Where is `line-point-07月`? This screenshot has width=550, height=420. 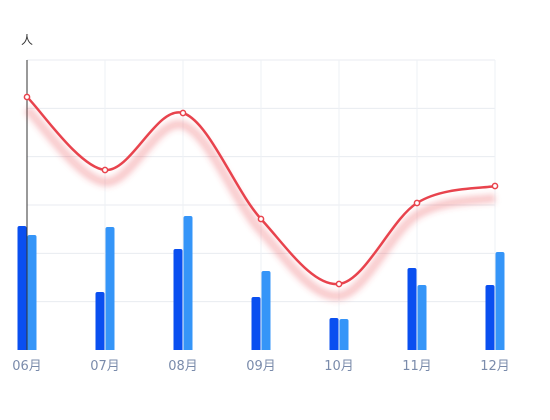 line-point-07月 is located at coordinates (105, 170).